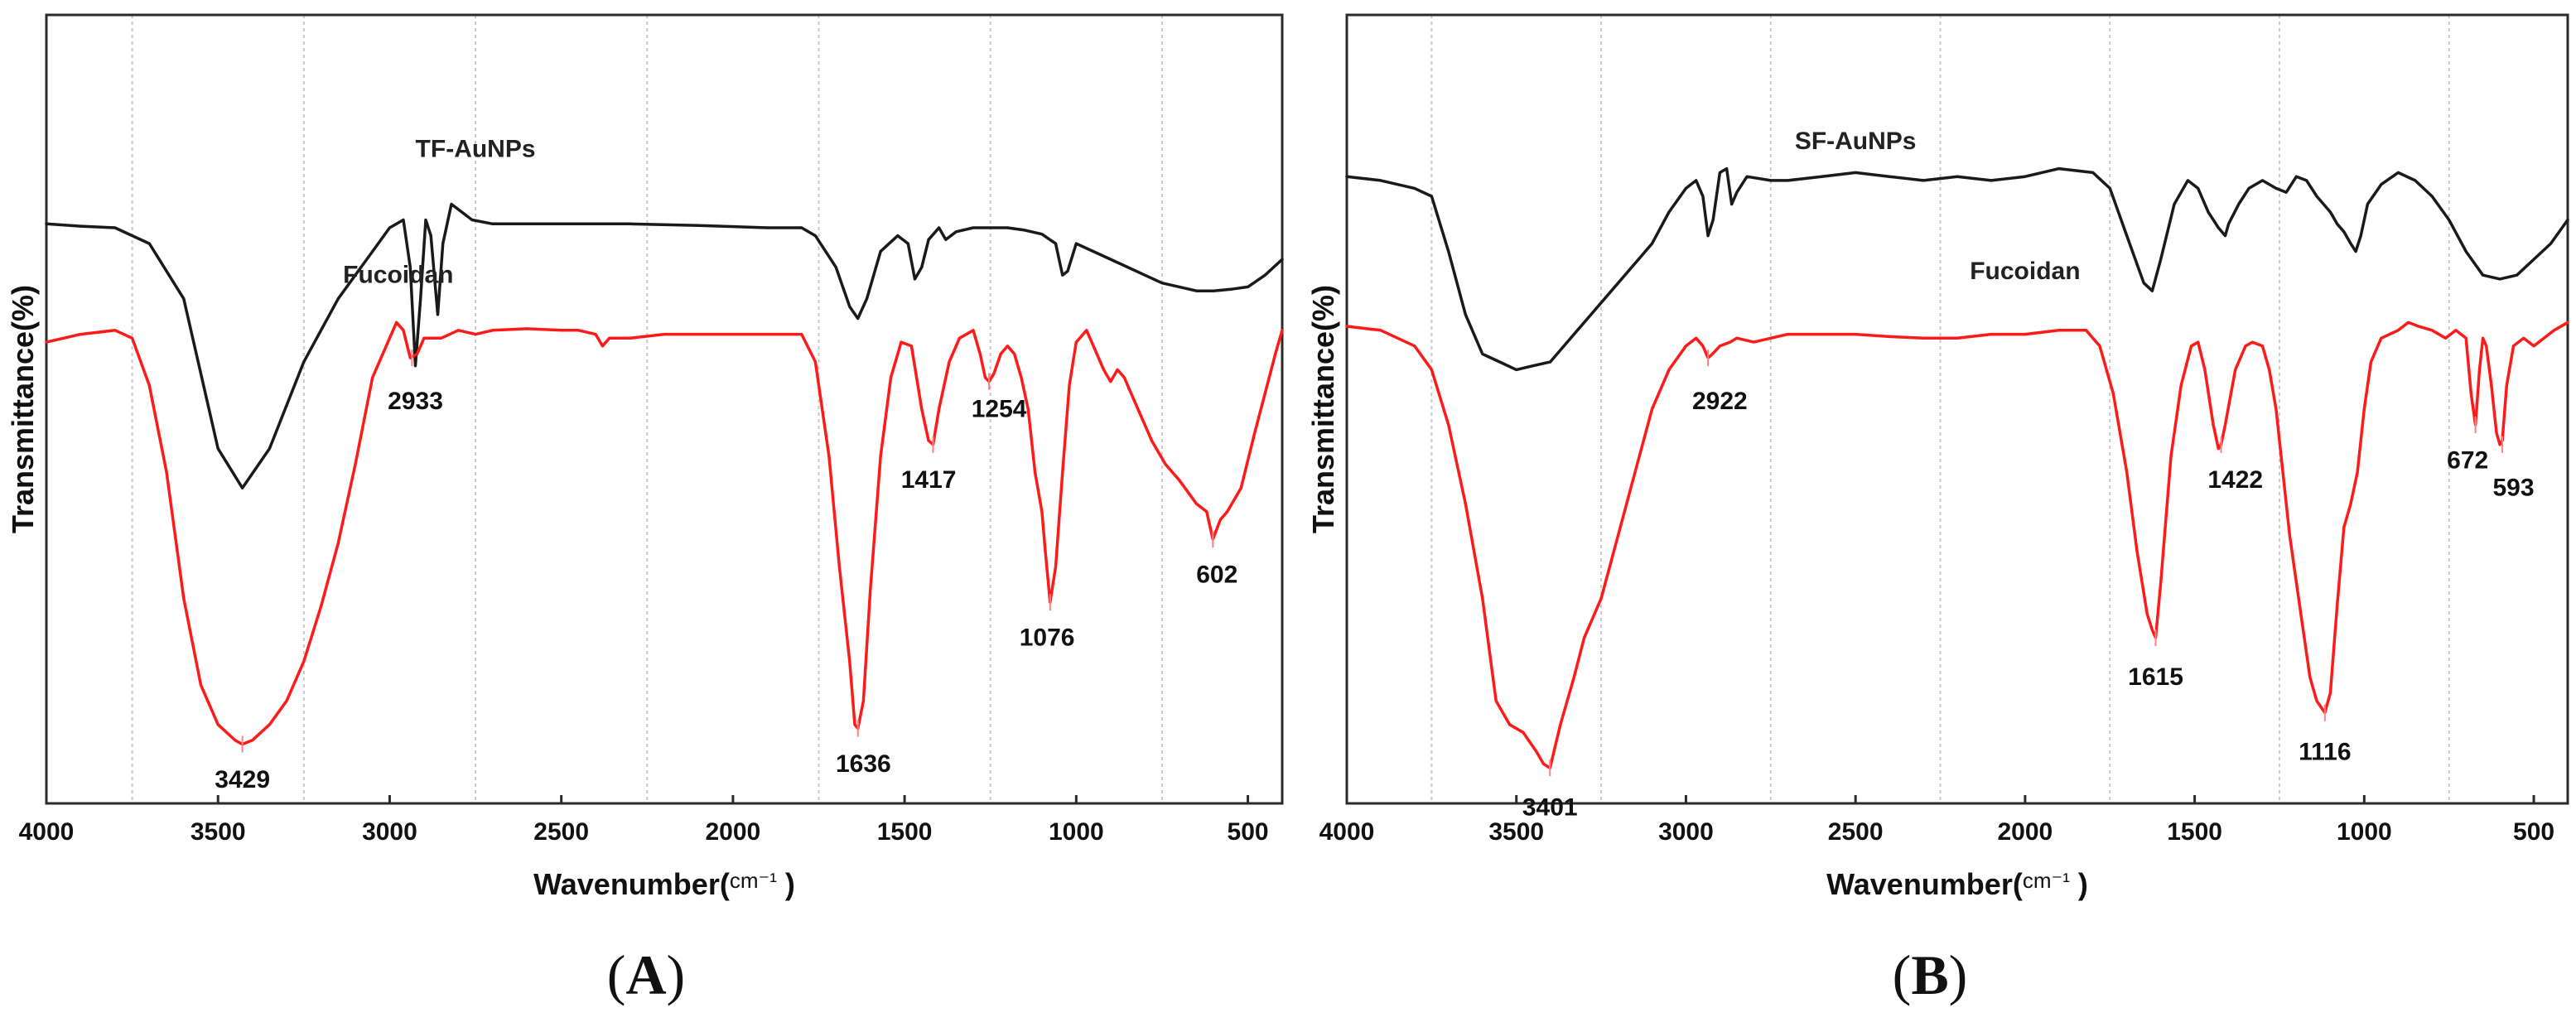 This screenshot has height=1027, width=2576. I want to click on series-line-sf-aunps, so click(1957, 269).